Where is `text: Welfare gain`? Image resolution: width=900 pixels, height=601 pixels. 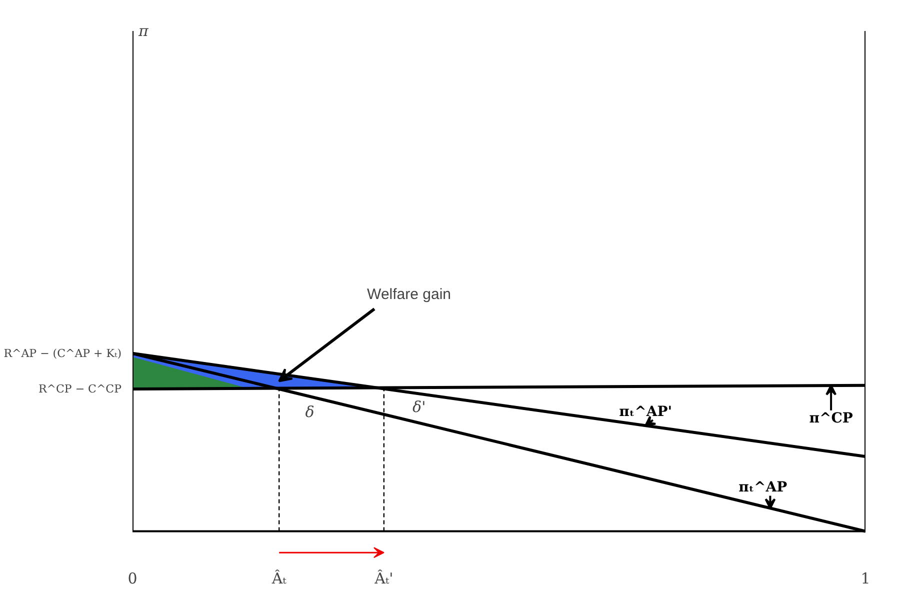
text: Welfare gain is located at coordinates (409, 295).